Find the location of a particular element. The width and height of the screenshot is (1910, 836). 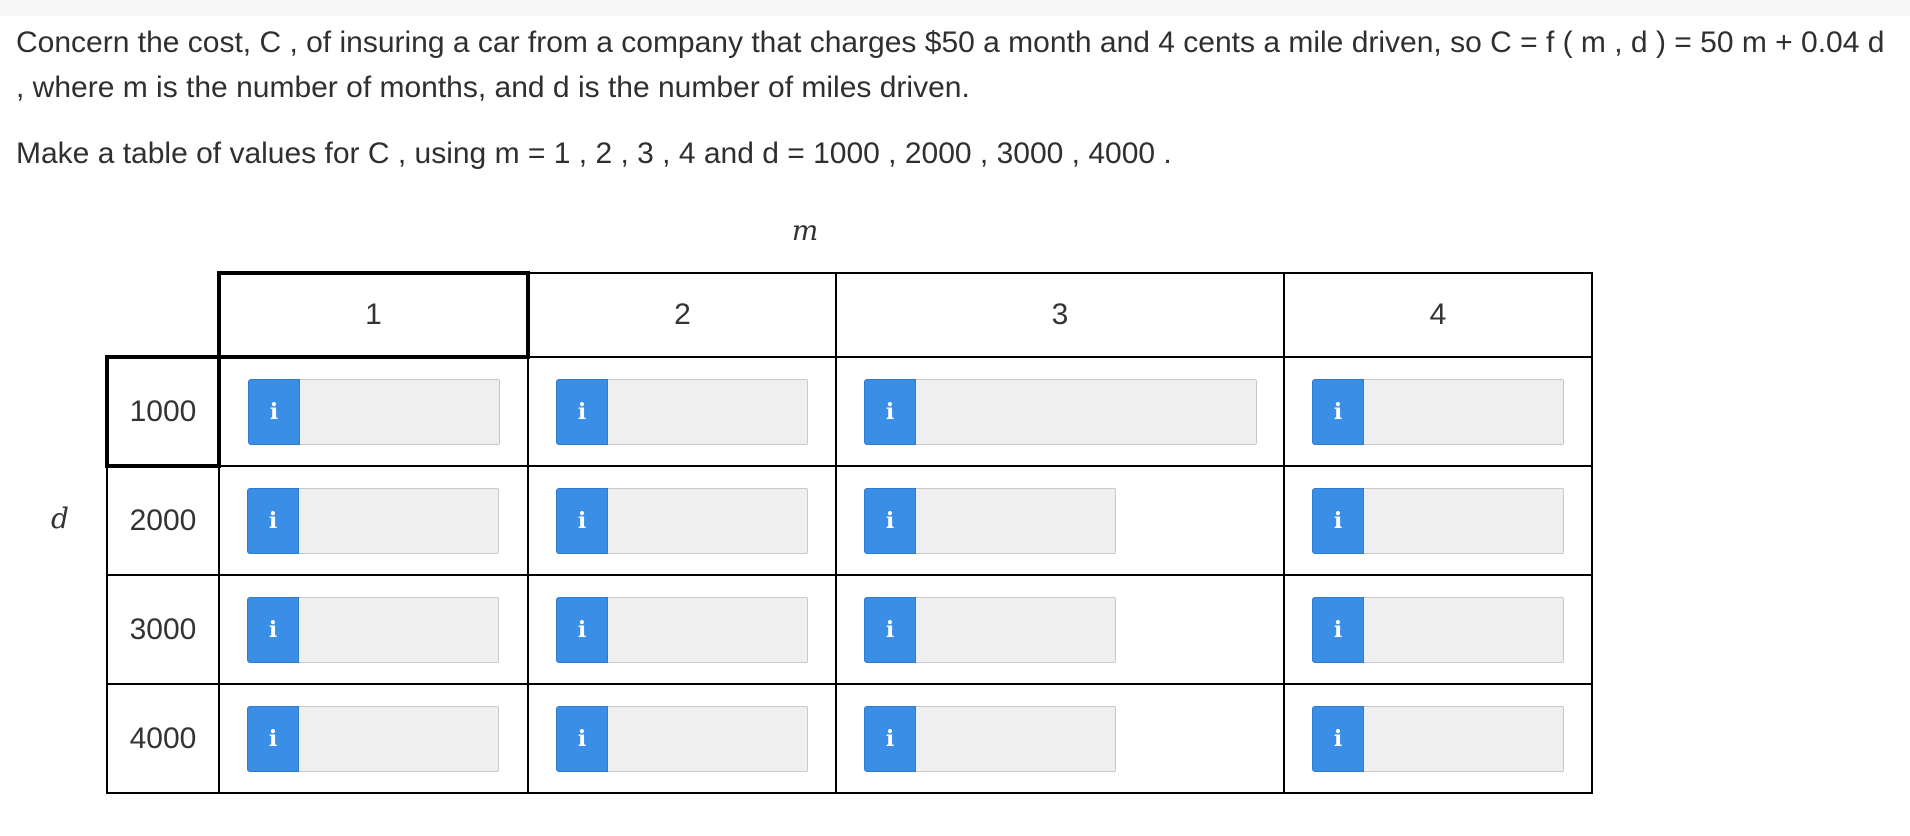

cell-r2-c2: i is located at coordinates (682, 520).